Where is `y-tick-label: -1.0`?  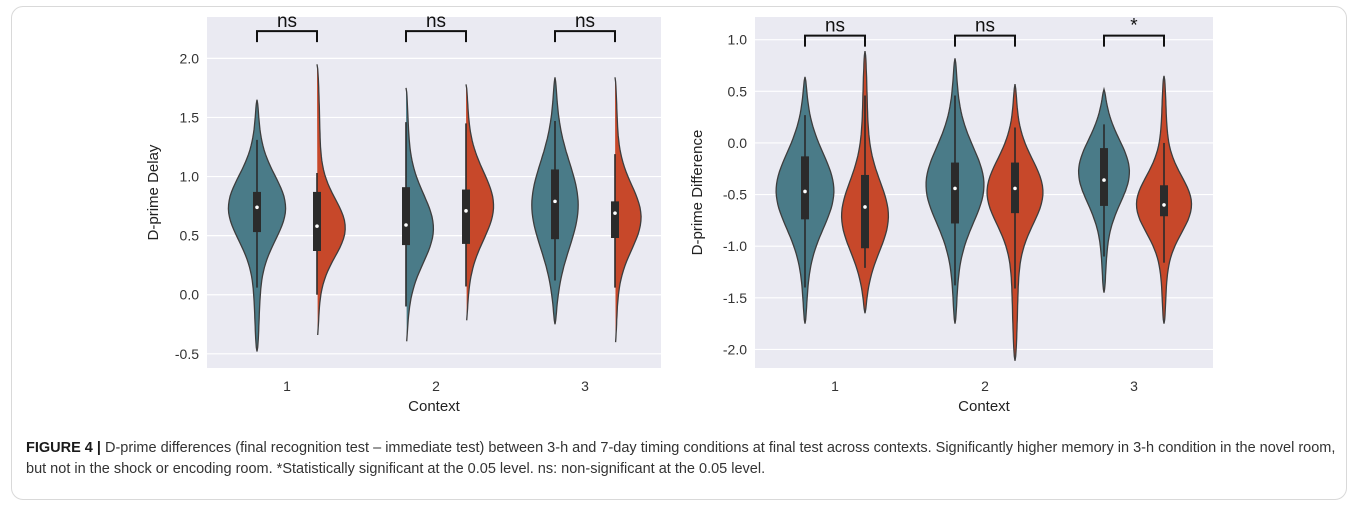 y-tick-label: -1.0 is located at coordinates (735, 246).